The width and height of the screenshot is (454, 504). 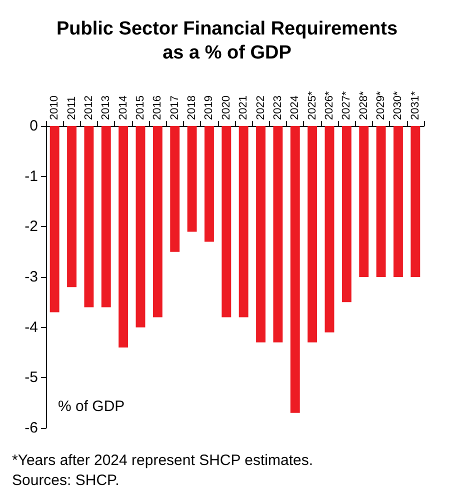 What do you see at coordinates (381, 105) in the screenshot?
I see `x-tick-label: 2029*` at bounding box center [381, 105].